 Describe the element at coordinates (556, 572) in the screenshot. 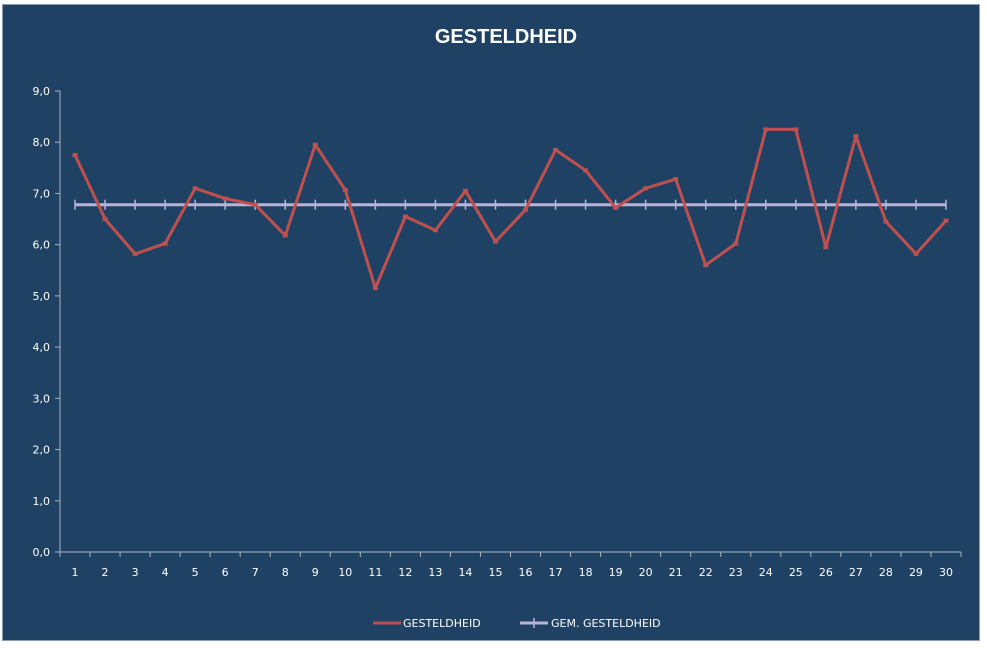

I see `x-tick-label: 17` at that location.